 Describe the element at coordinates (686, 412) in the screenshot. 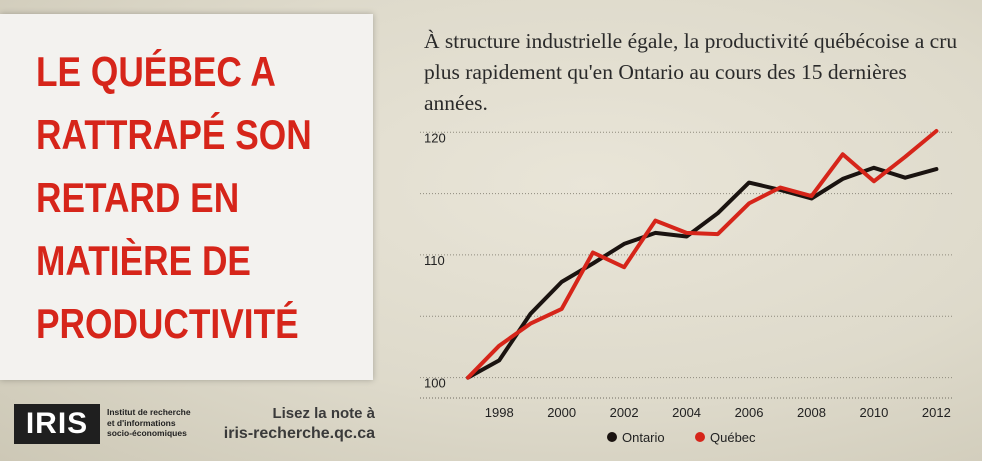

I see `x-tick-2004: 2004` at that location.